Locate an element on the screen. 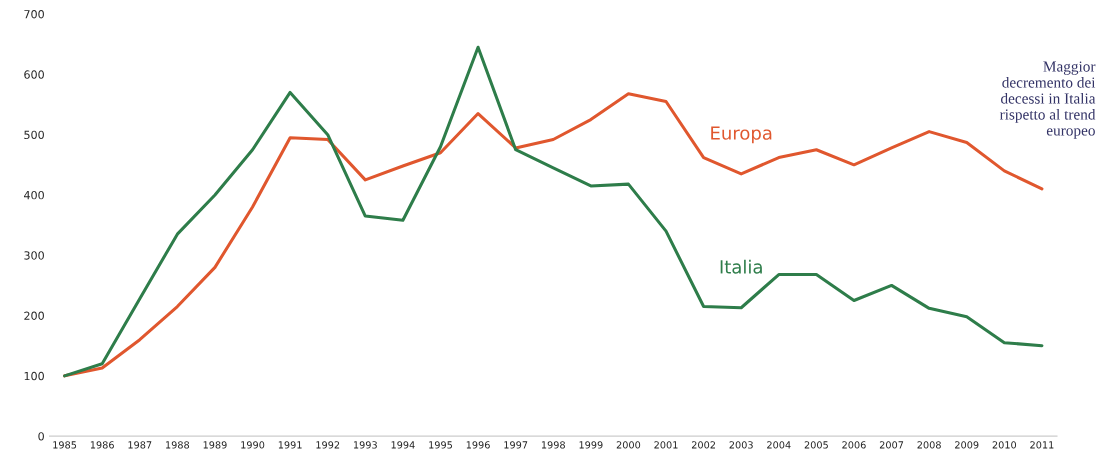 The height and width of the screenshot is (469, 1101). x-tick-label: 1989 is located at coordinates (215, 445).